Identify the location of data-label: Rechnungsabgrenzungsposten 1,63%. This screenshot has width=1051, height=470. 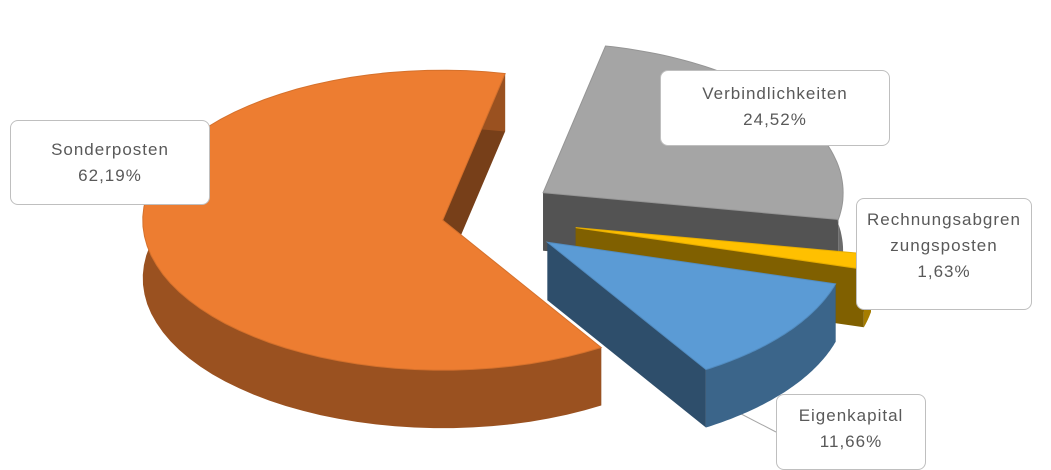
(944, 254).